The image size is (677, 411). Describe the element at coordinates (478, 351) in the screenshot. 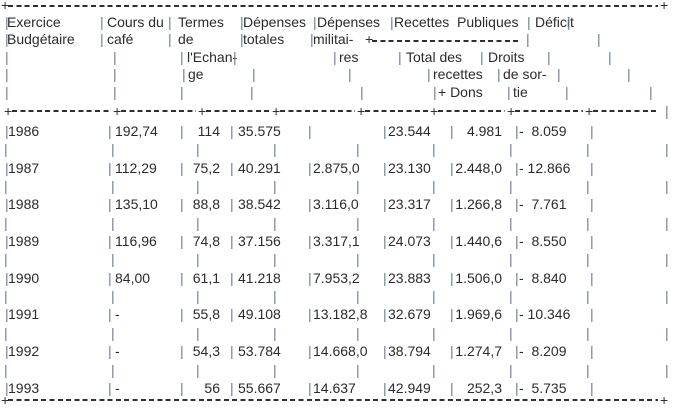

I see `cell-value: 1.274,7` at that location.